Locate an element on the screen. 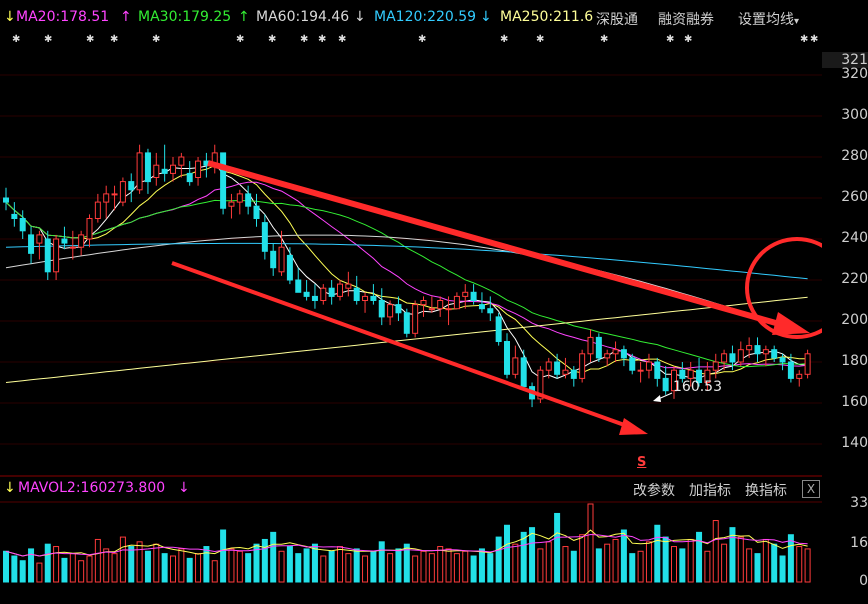 The image size is (868, 604). close-icon: X is located at coordinates (811, 489).